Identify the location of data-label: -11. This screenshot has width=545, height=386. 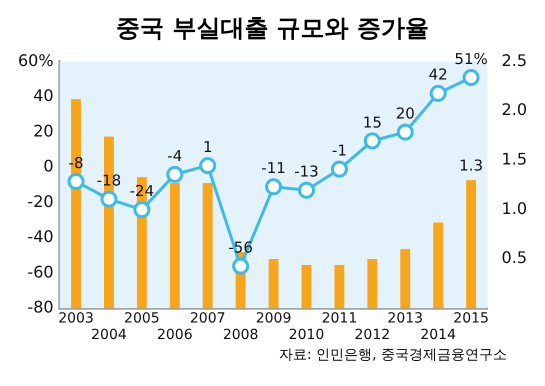
(273, 168).